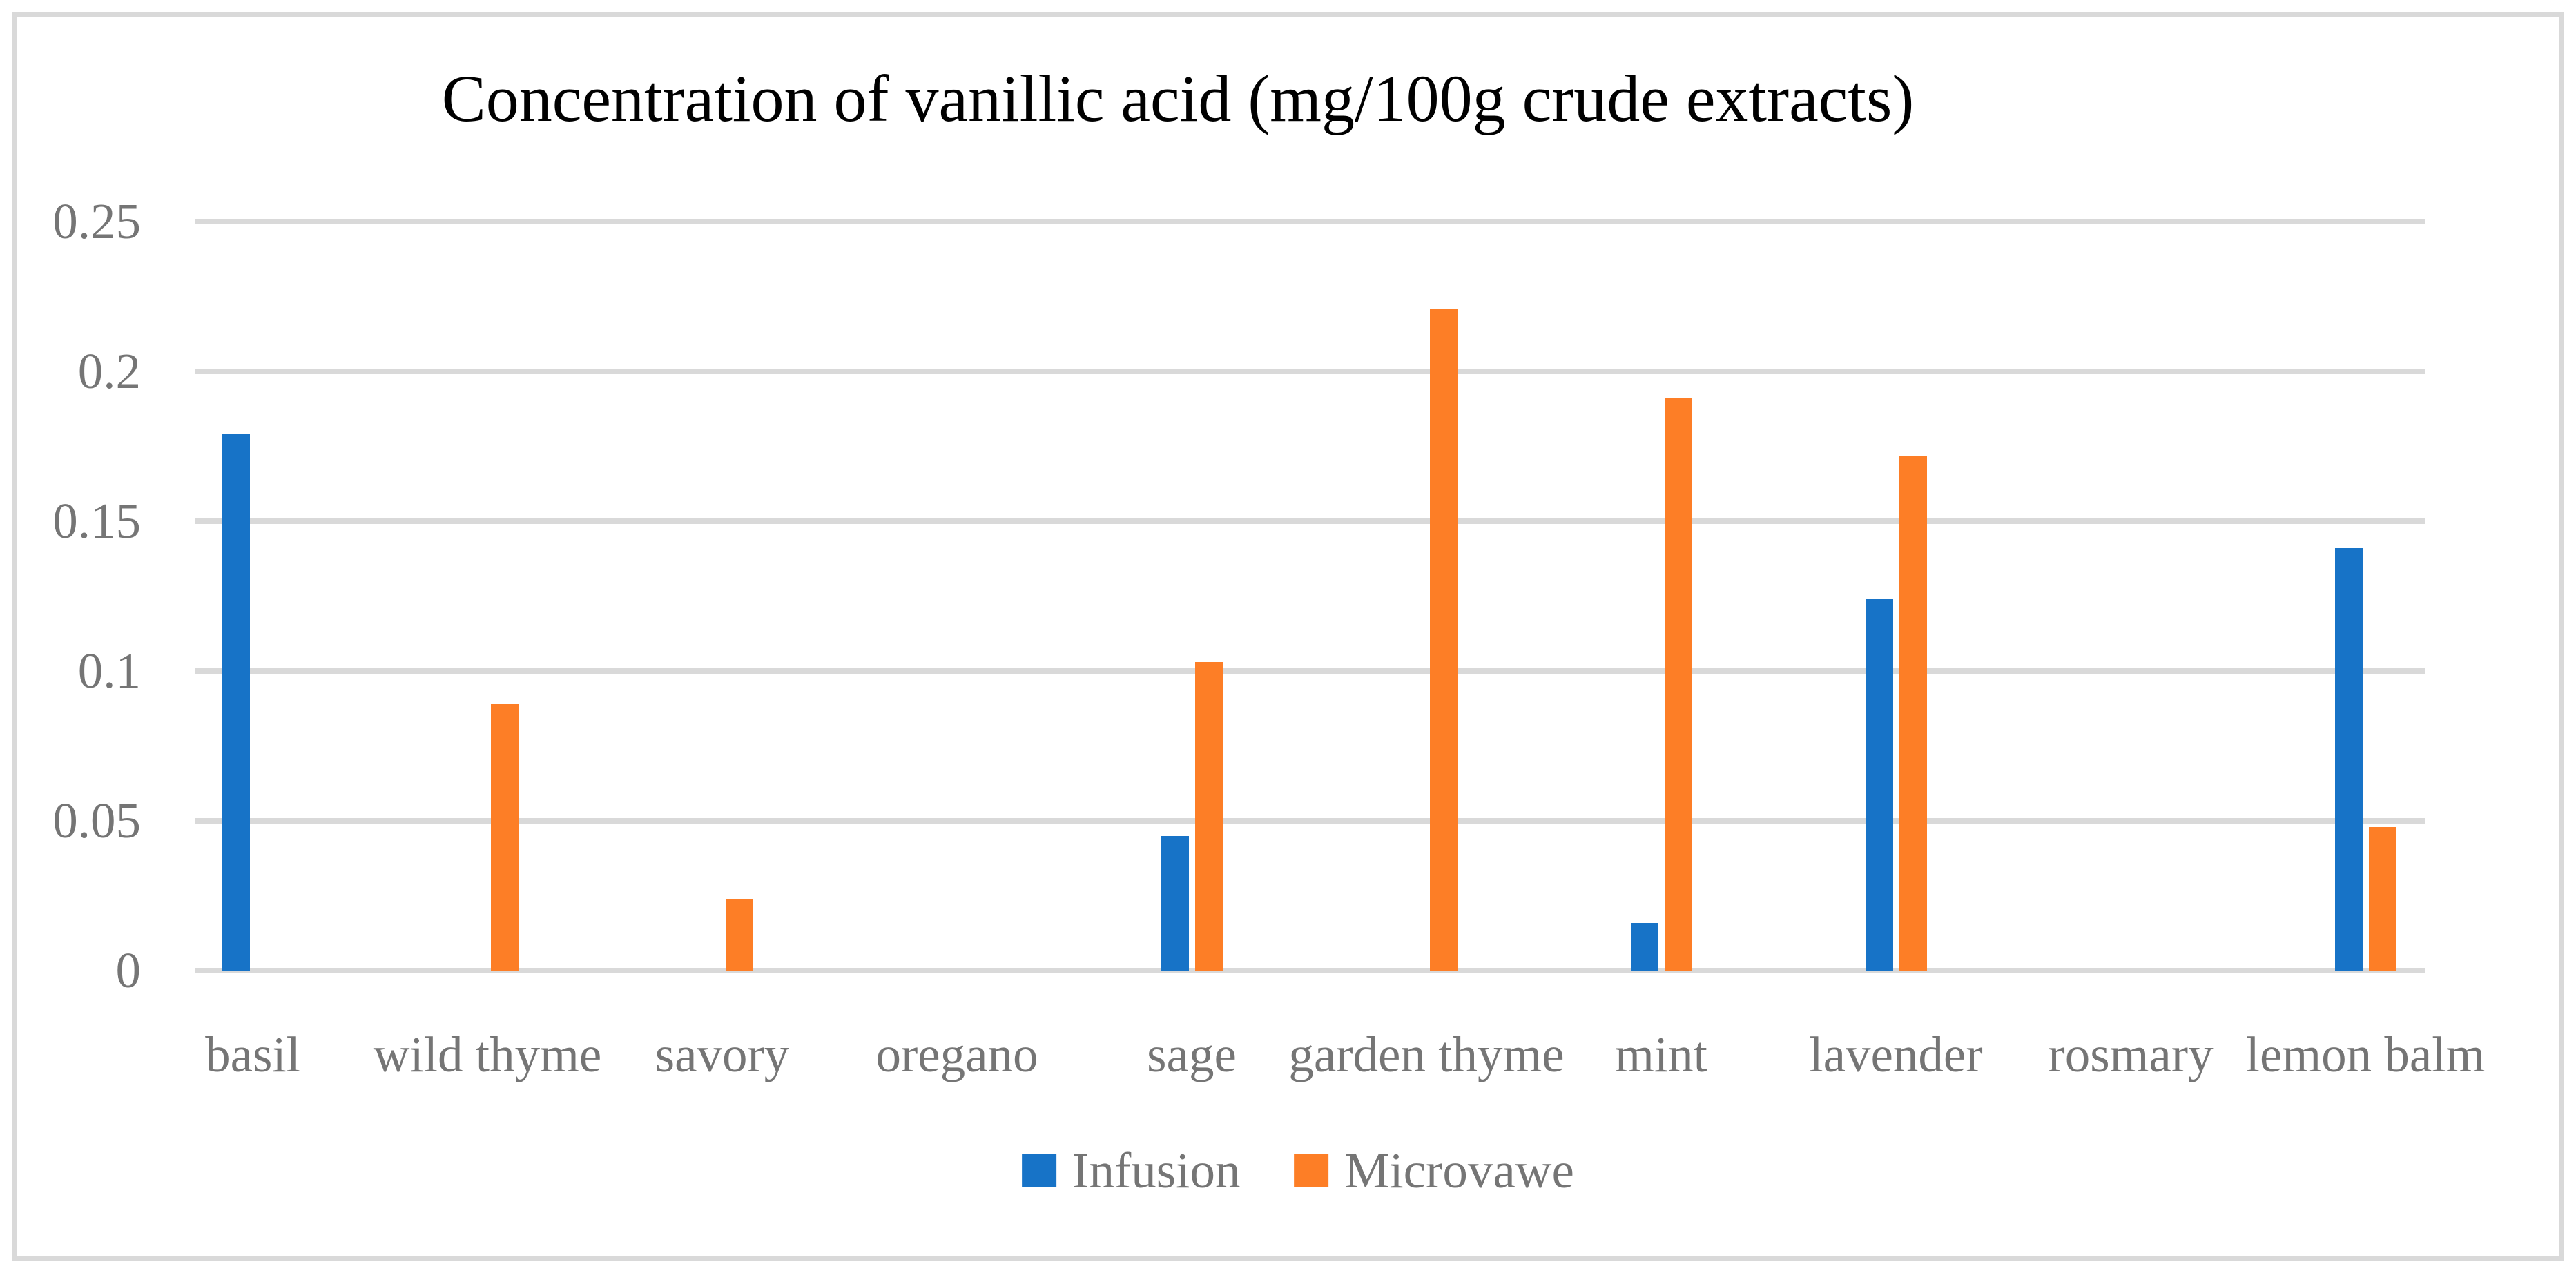 Image resolution: width=2576 pixels, height=1273 pixels. Describe the element at coordinates (109, 671) in the screenshot. I see `y-axis-tick-label: 0.1` at that location.